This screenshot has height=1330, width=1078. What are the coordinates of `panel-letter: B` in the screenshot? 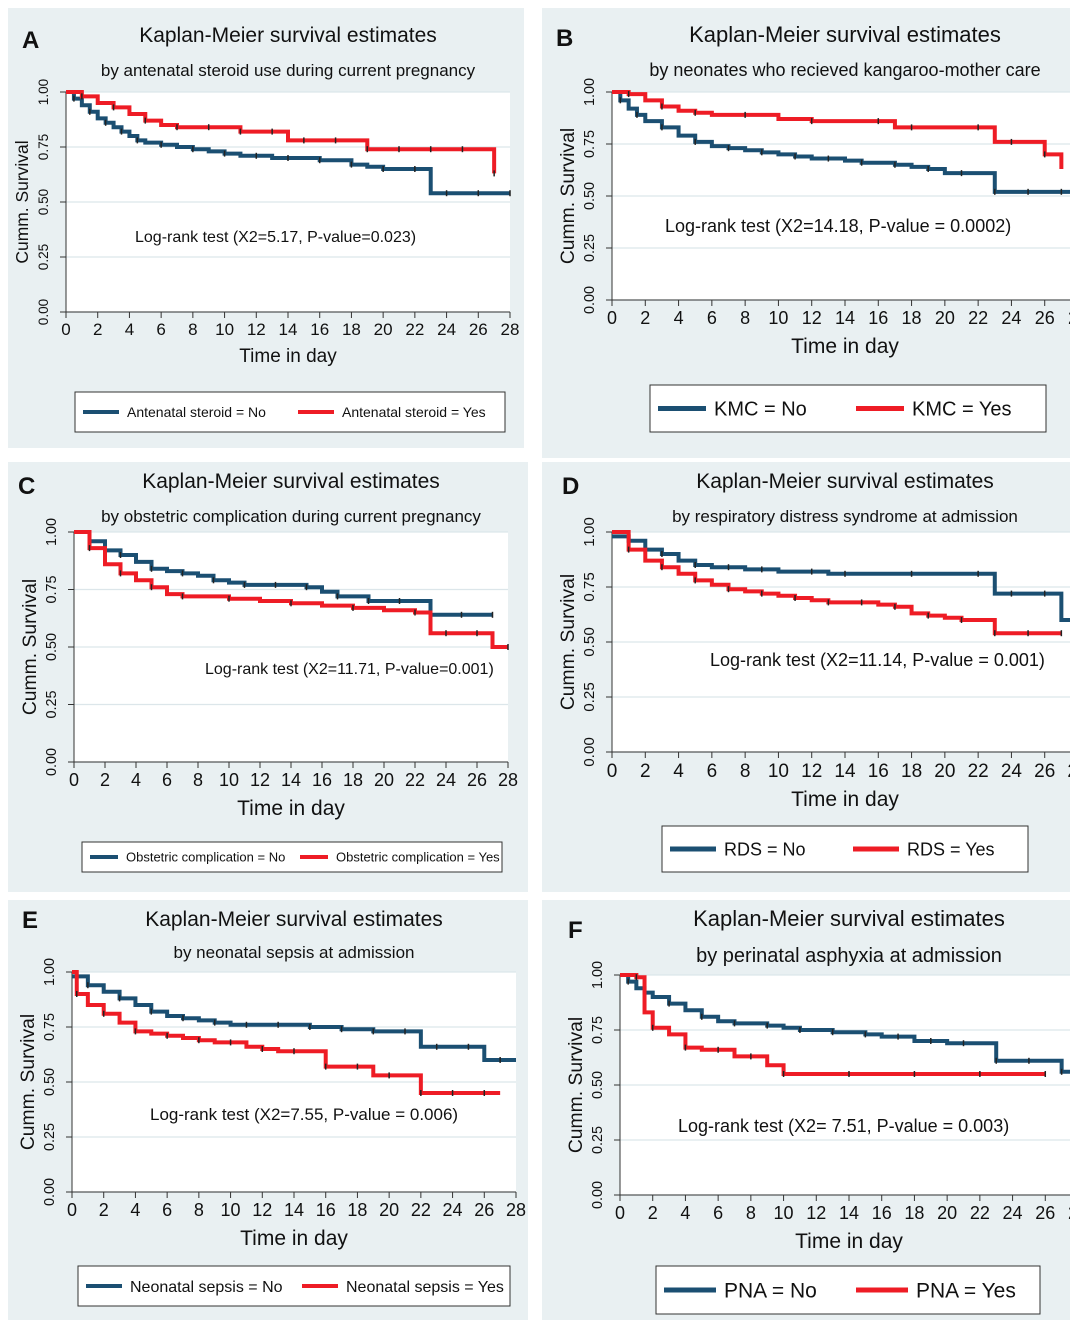 It's located at (564, 38).